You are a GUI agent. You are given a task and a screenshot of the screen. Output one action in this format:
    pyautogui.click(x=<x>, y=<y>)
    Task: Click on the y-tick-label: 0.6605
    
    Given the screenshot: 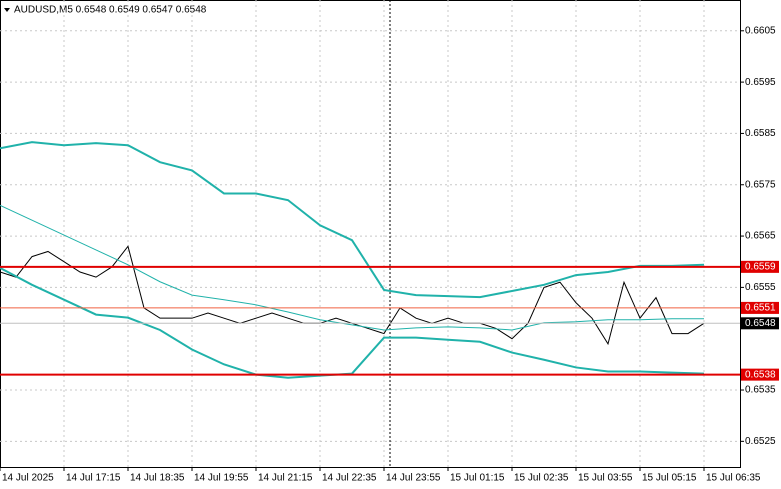 What is the action you would take?
    pyautogui.click(x=760, y=30)
    